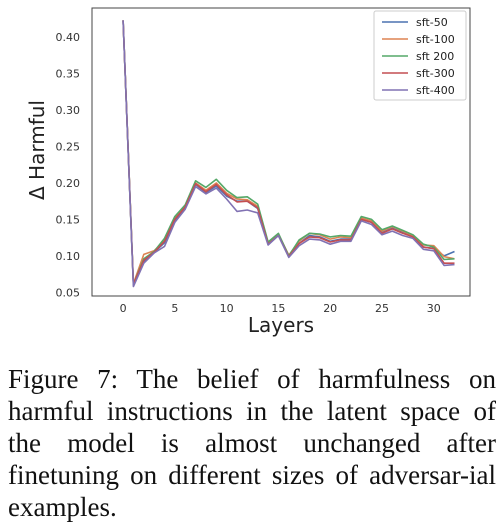 This screenshot has width=501, height=531. Describe the element at coordinates (68, 183) in the screenshot. I see `y-tick-label: 0.20` at that location.